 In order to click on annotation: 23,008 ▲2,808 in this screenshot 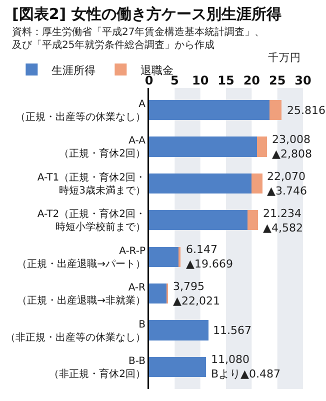, I will do `click(292, 146)`.